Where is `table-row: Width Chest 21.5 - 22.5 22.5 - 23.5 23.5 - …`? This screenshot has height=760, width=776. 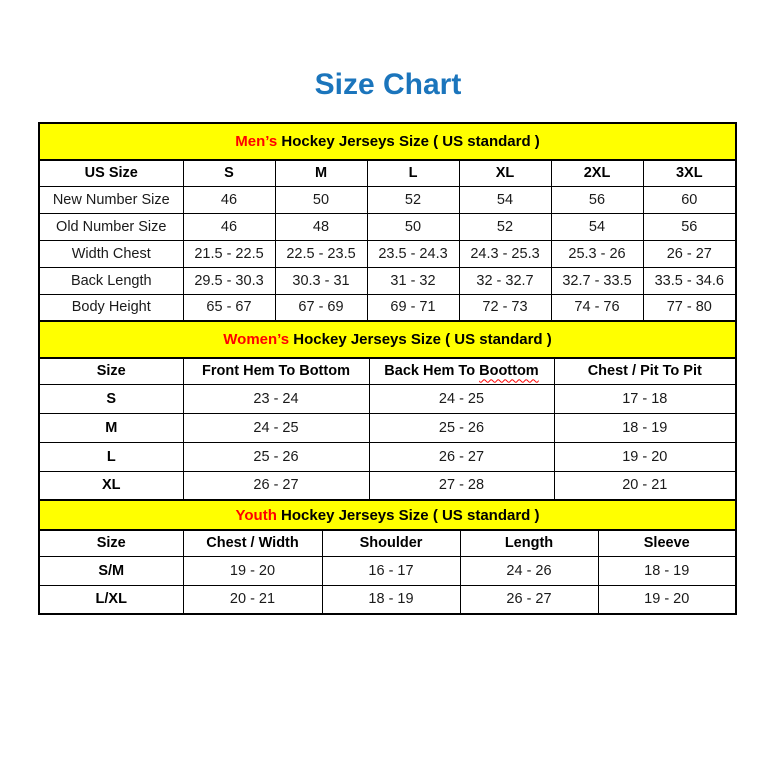 table-row: Width Chest 21.5 - 22.5 22.5 - 23.5 23.5 - … is located at coordinates (387, 253).